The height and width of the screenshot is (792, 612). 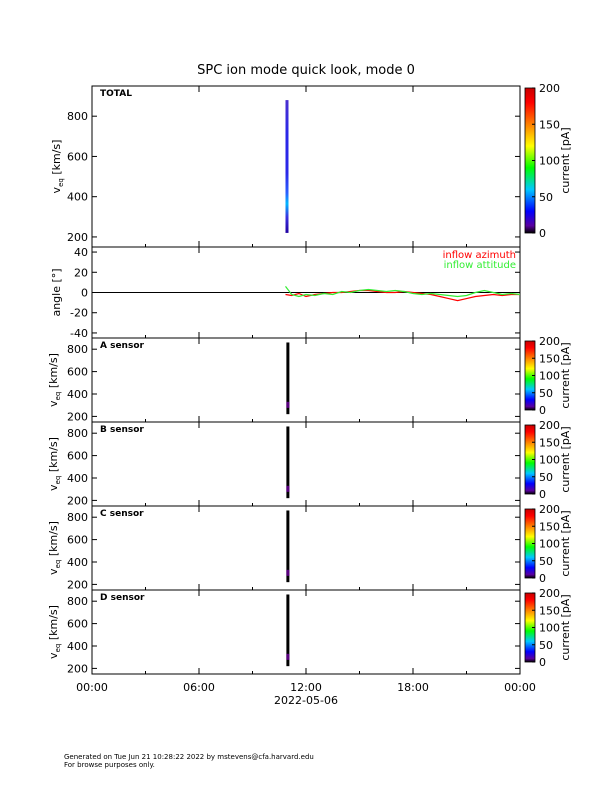 I want to click on panel-label: C sensor, so click(x=122, y=514).